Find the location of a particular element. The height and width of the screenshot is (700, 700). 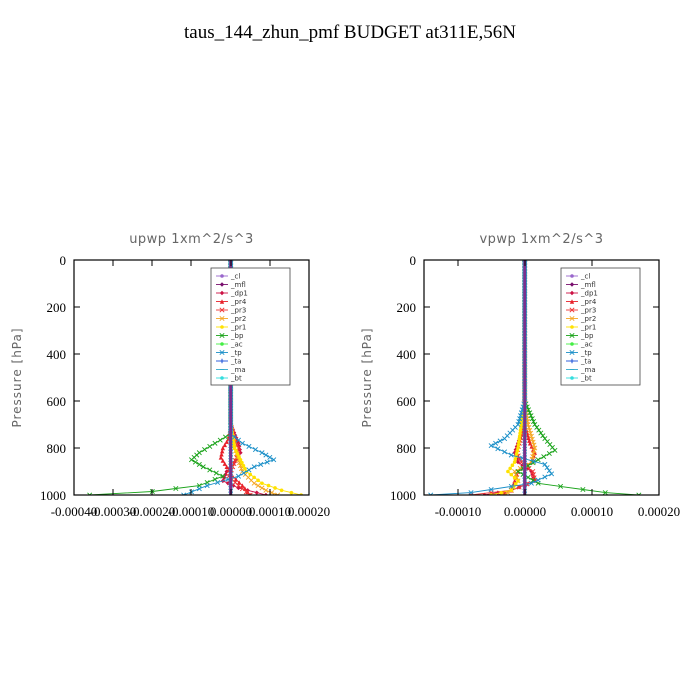

legend-label: _pr3 is located at coordinates (588, 311).